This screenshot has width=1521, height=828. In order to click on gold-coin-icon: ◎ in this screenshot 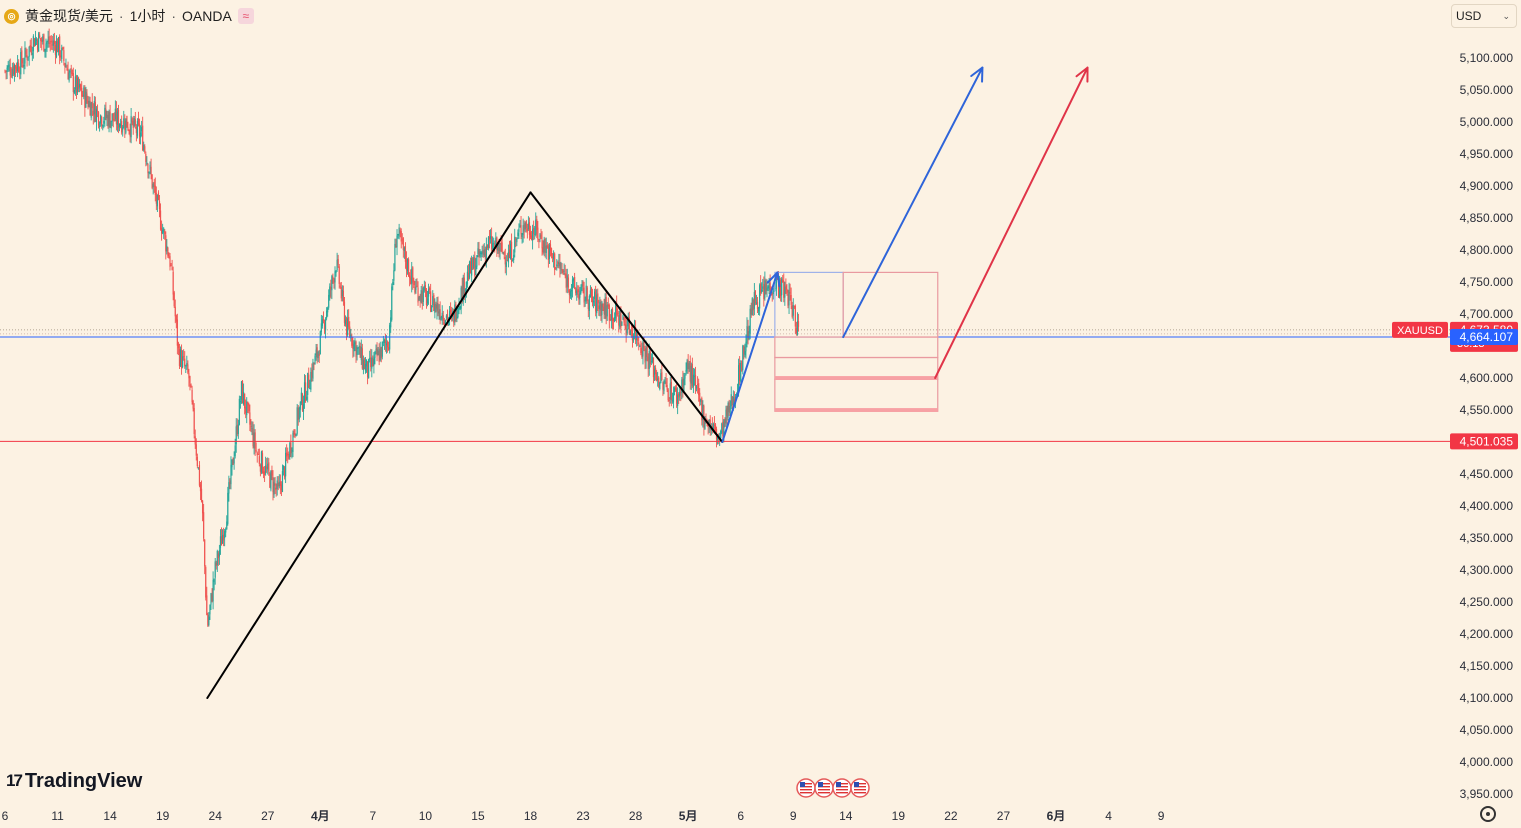, I will do `click(11, 16)`.